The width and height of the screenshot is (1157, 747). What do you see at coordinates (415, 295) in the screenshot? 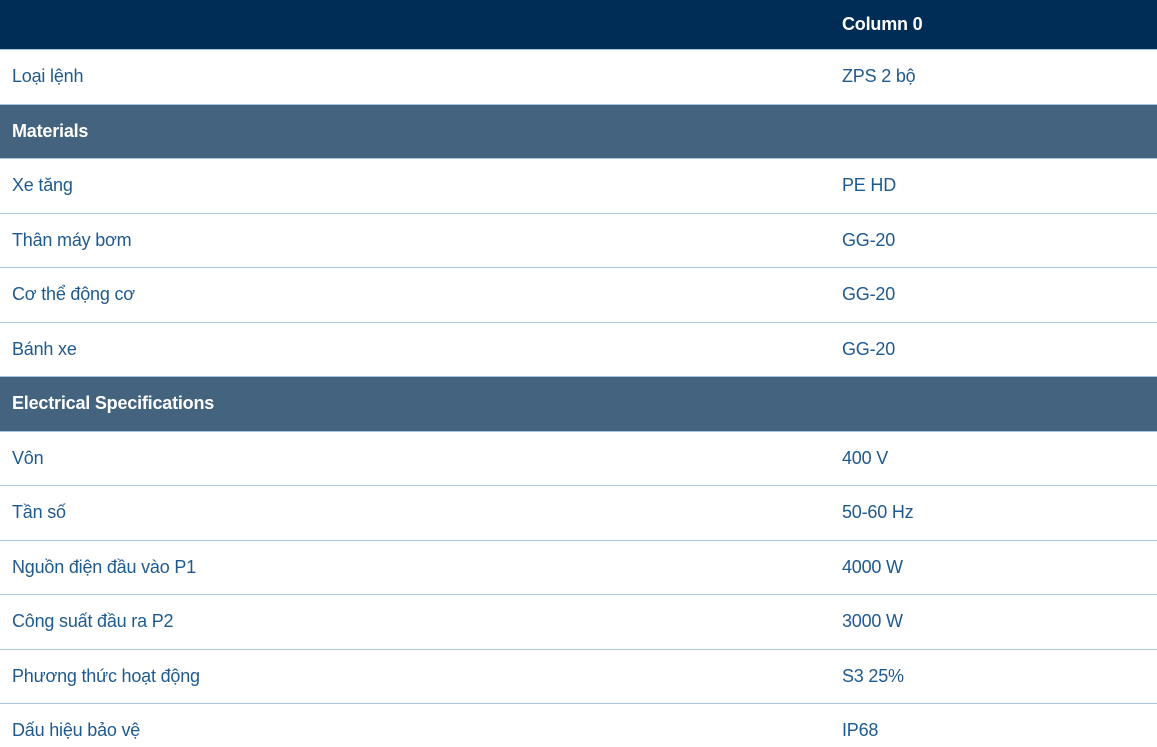
I see `spec-label: Cơ thể động cơ` at bounding box center [415, 295].